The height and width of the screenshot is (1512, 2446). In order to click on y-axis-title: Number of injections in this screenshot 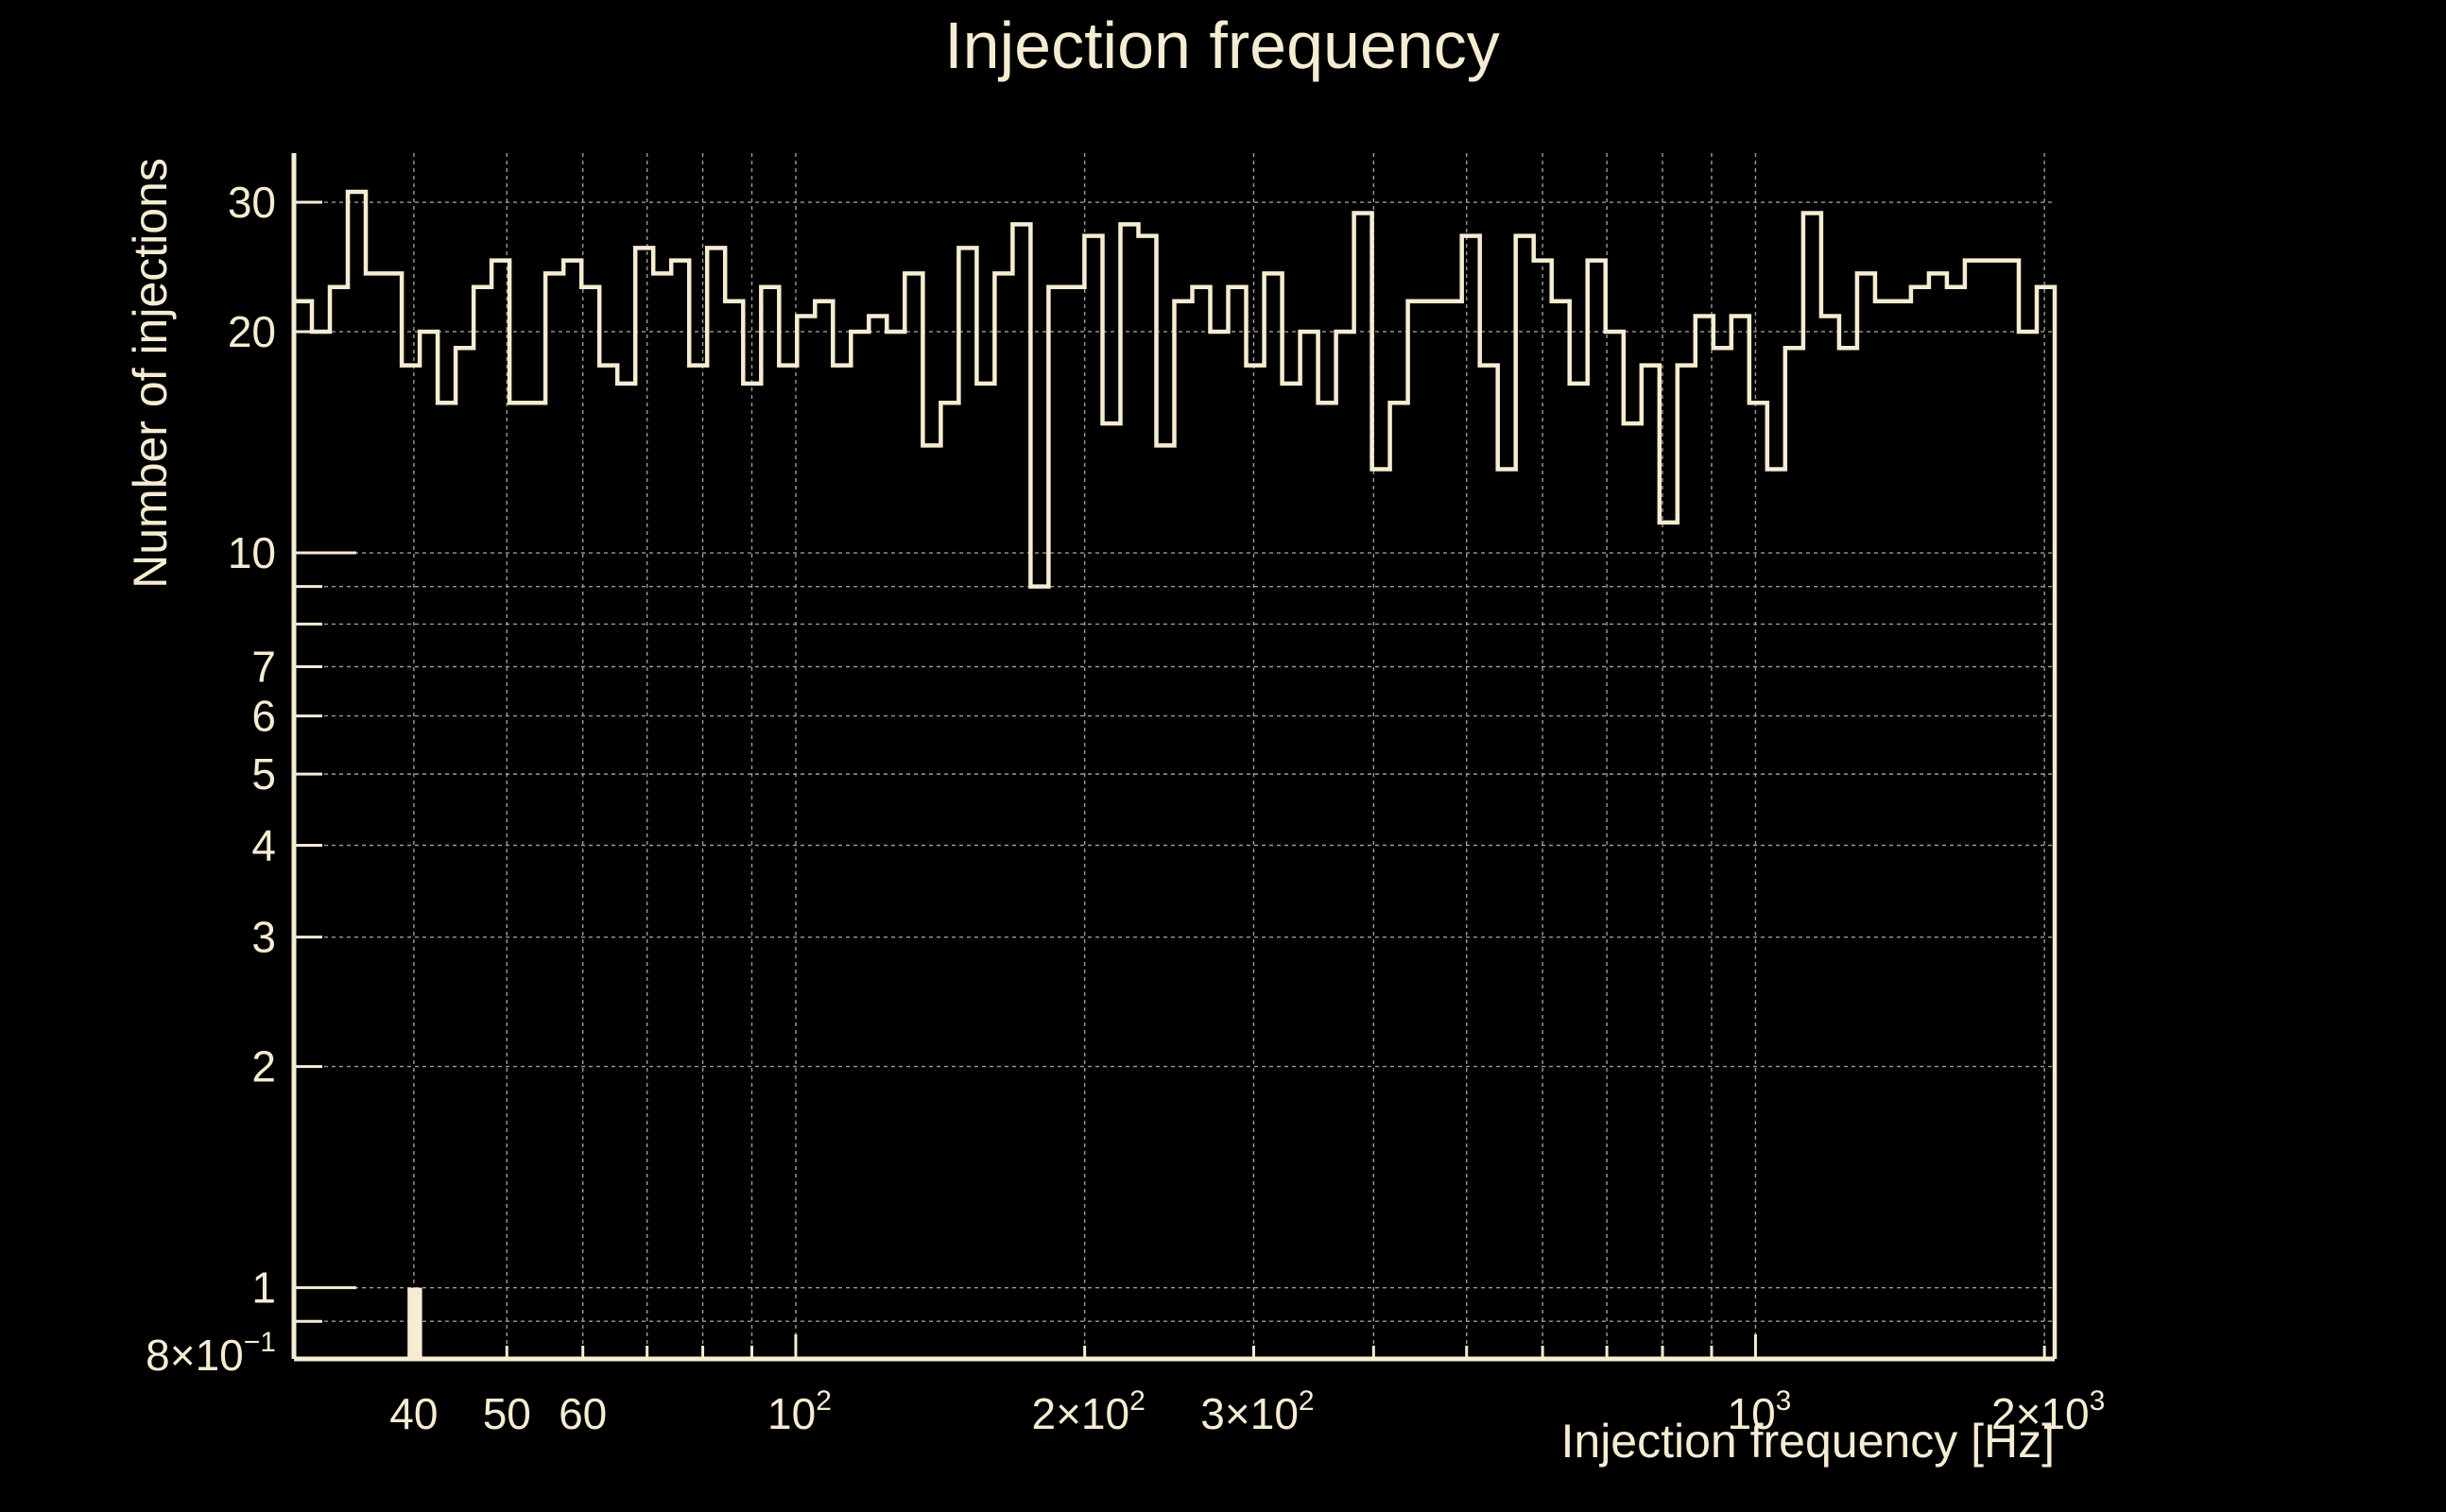, I will do `click(151, 373)`.